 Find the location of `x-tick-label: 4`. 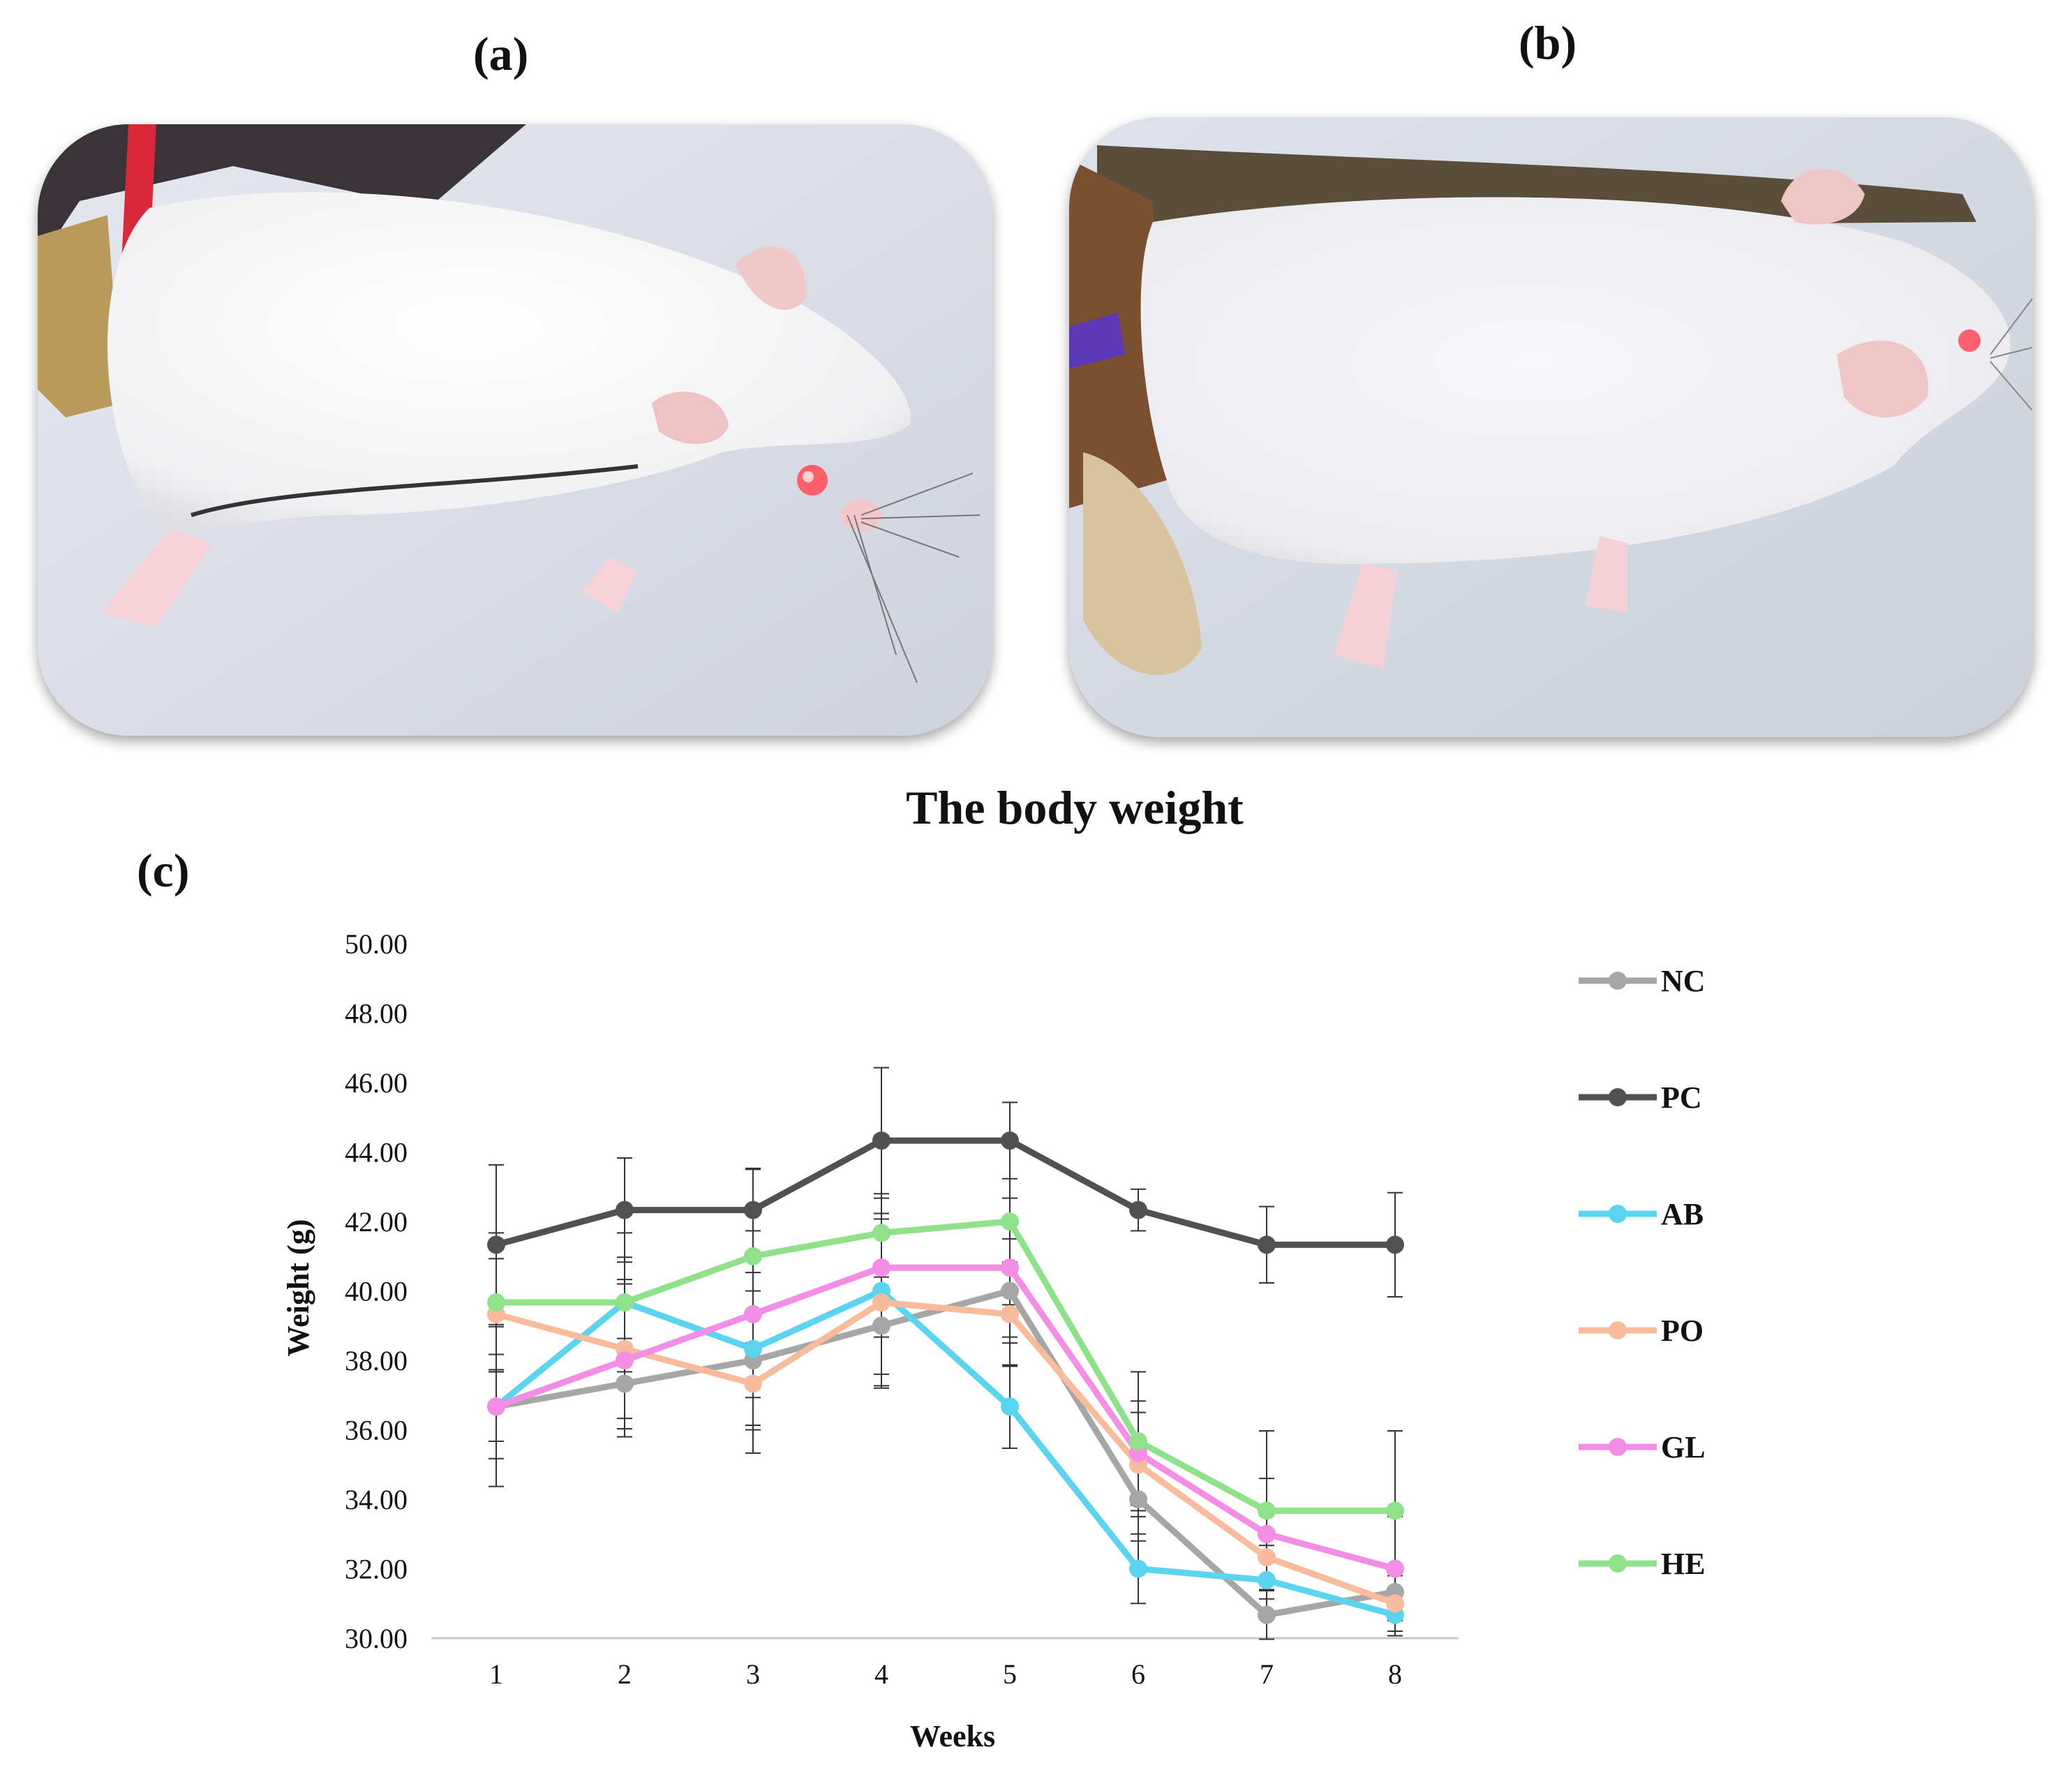

x-tick-label: 4 is located at coordinates (881, 1674).